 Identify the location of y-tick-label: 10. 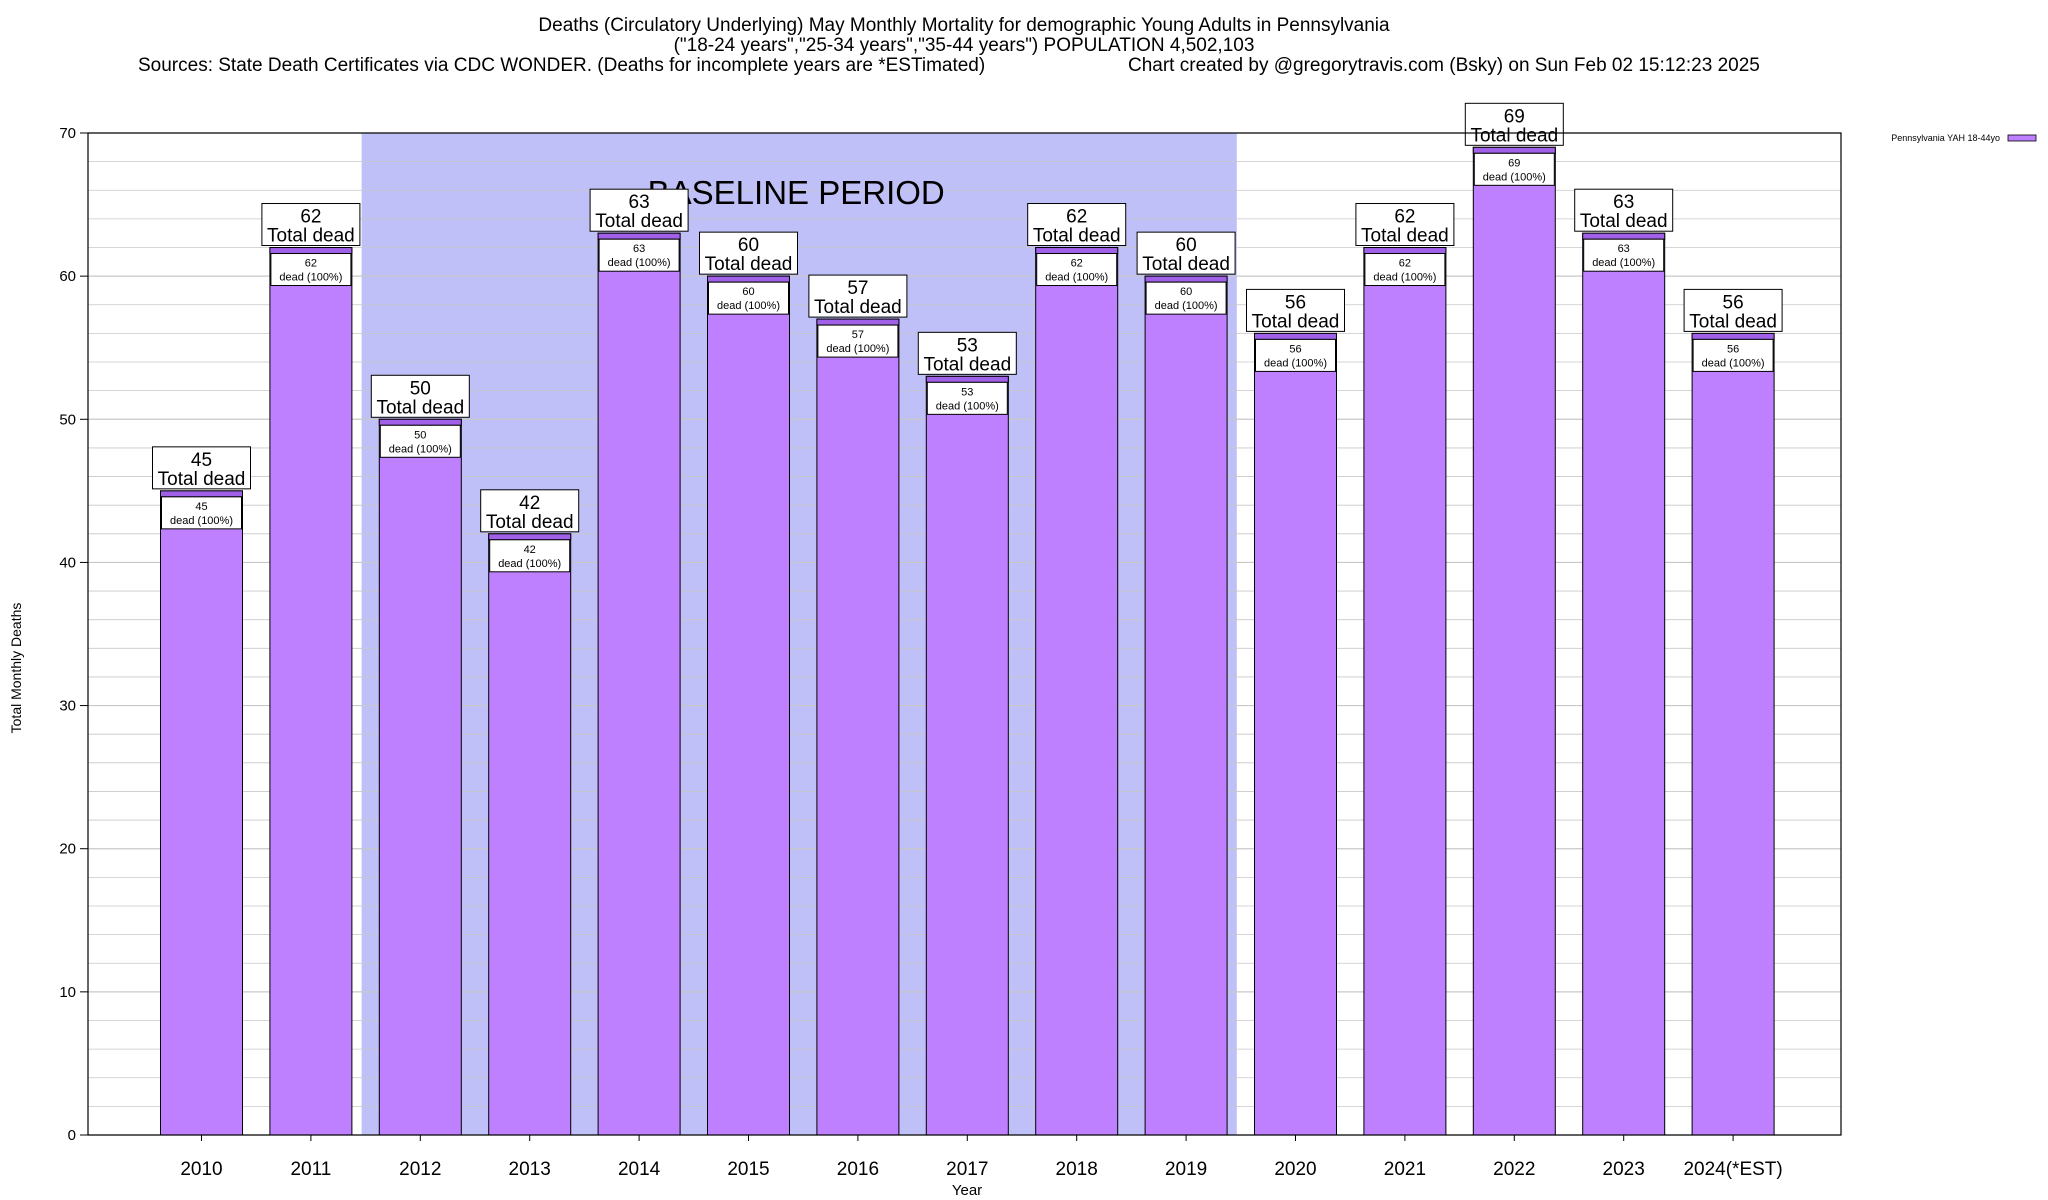
(67, 992).